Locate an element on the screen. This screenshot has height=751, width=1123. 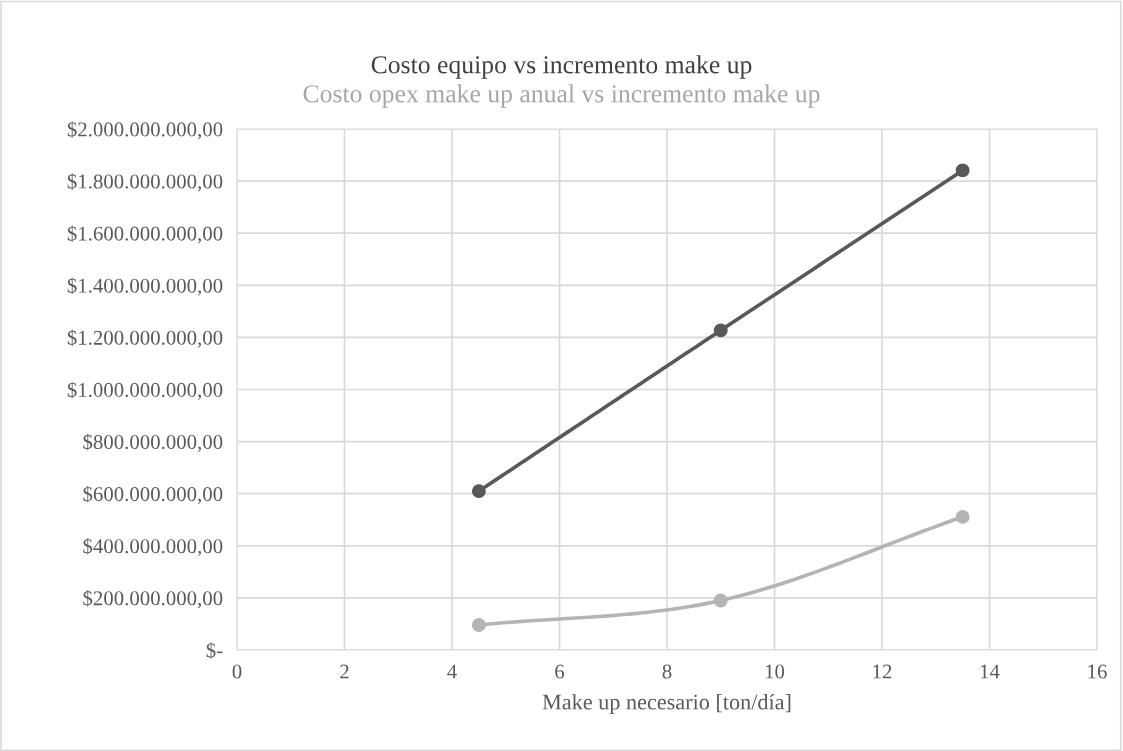
y-tick-label: $400.000.000,00 is located at coordinates (153, 547).